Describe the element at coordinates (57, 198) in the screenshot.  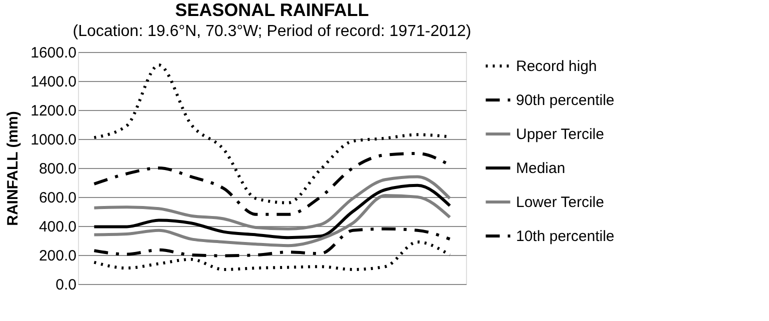
I see `y-tick-label: 600.0` at that location.